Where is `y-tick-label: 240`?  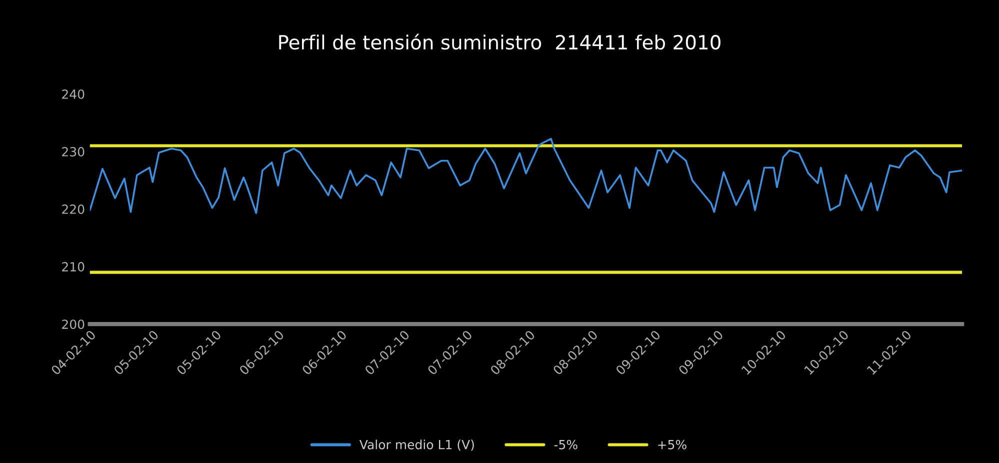 y-tick-label: 240 is located at coordinates (73, 94).